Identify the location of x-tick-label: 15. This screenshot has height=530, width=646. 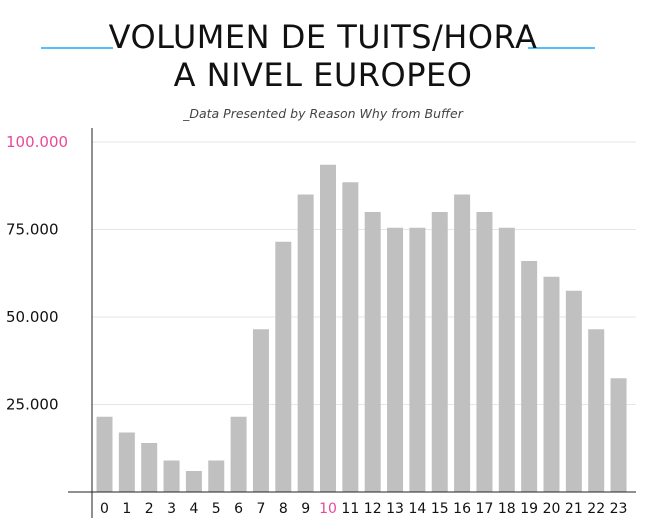
(440, 509).